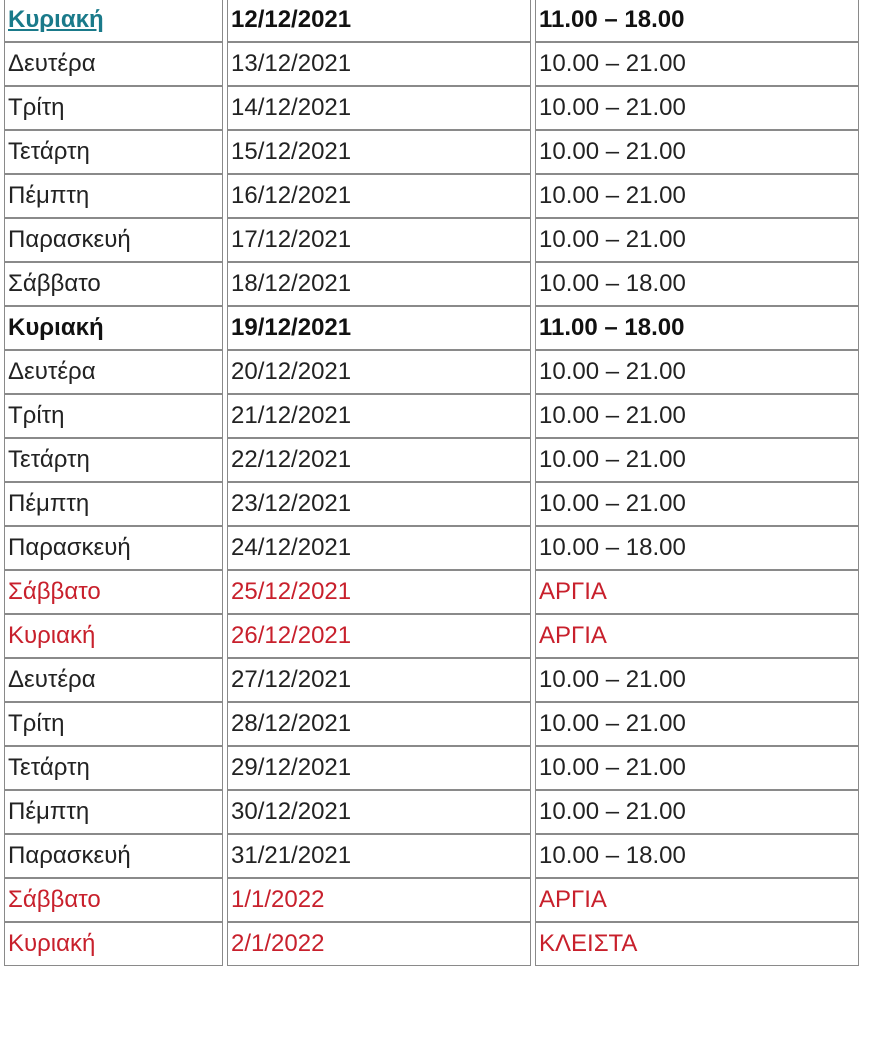  I want to click on date-cell: 15/12/2021, so click(379, 152).